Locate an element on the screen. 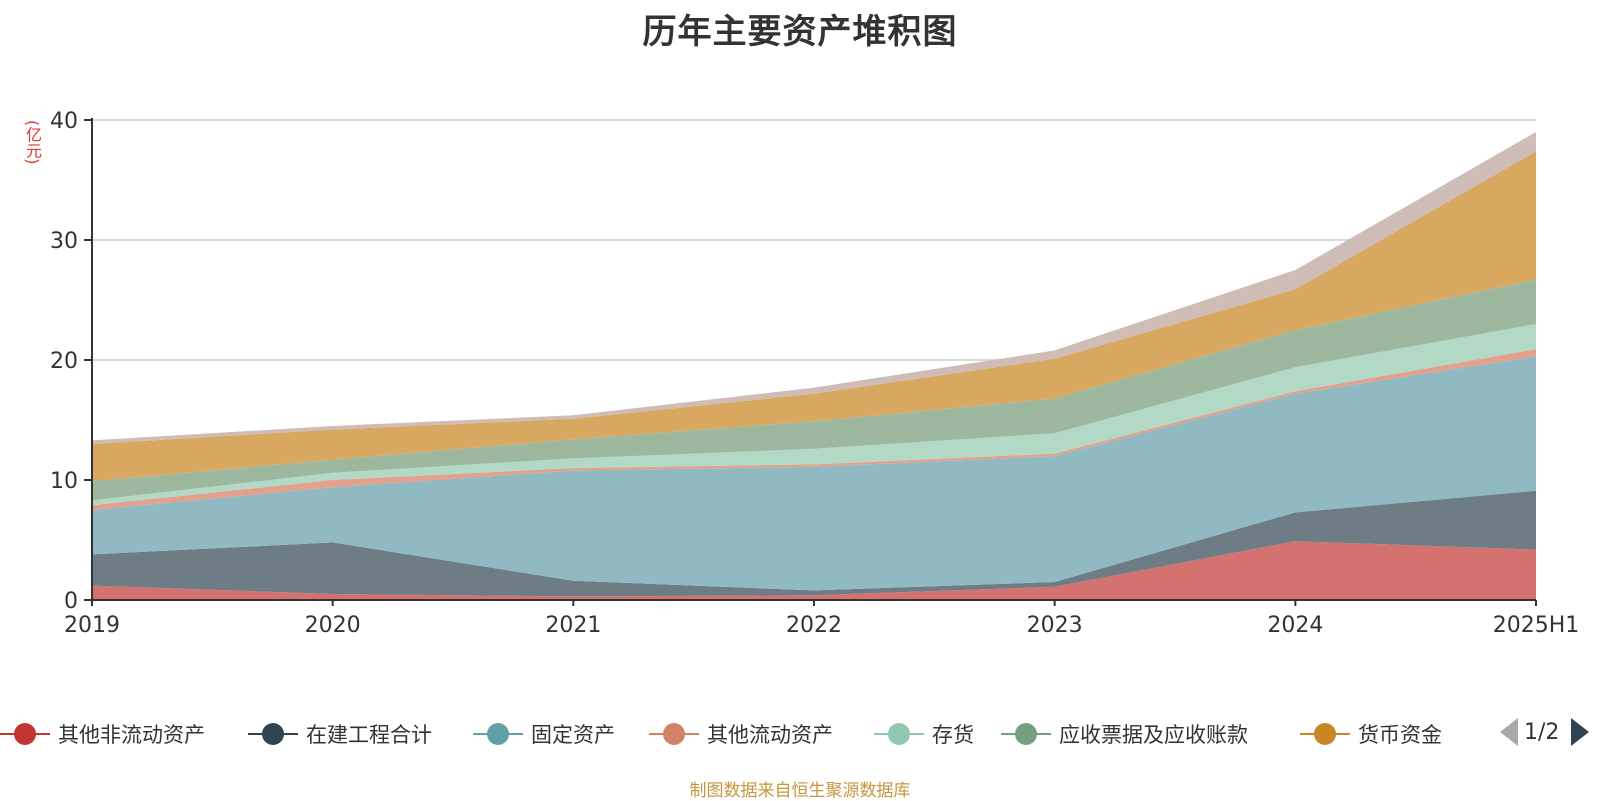  legend-item: 应收票据及应收账款 is located at coordinates (1124, 734).